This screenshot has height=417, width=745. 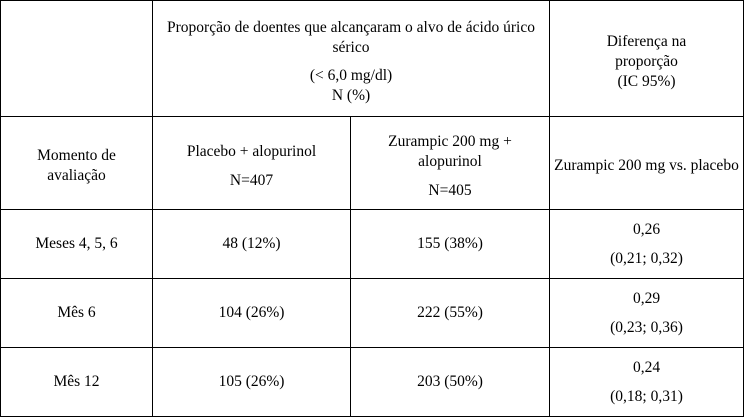 I want to click on diff-ci: (0,21; 0,32), so click(x=646, y=258).